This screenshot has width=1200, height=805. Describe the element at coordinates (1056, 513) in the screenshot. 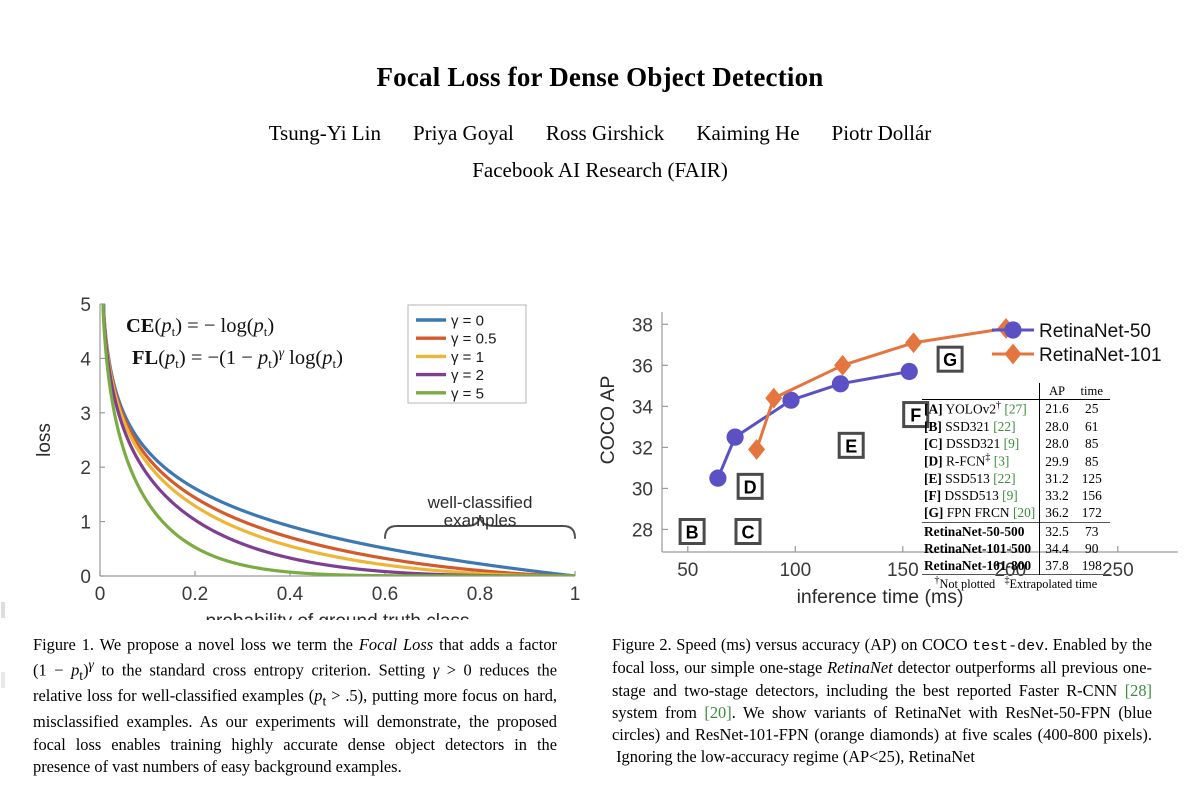

I see `results-row-ap: 36.2` at that location.